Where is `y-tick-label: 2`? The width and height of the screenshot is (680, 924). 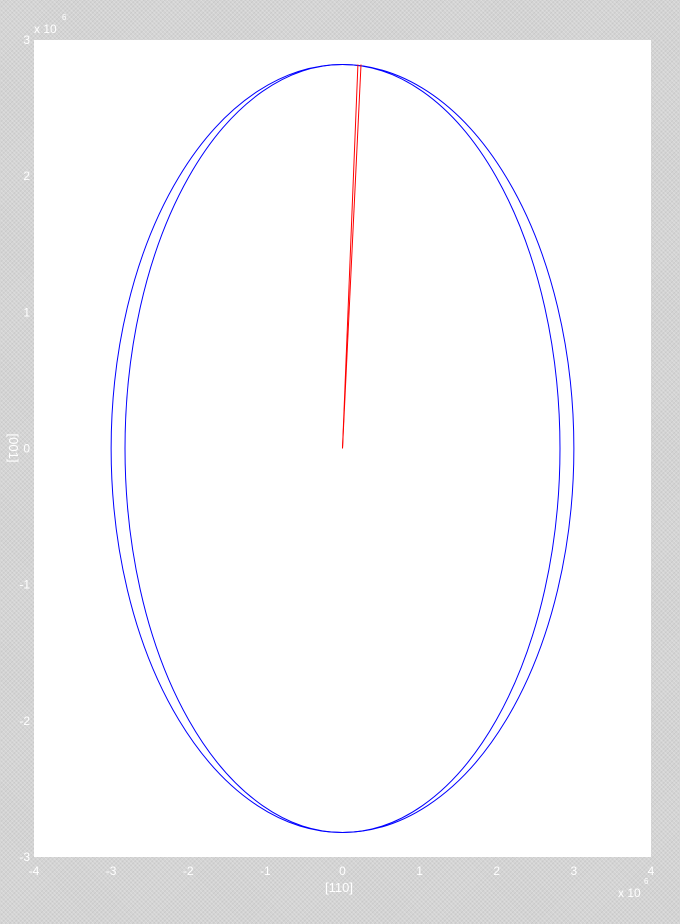 y-tick-label: 2 is located at coordinates (26, 176).